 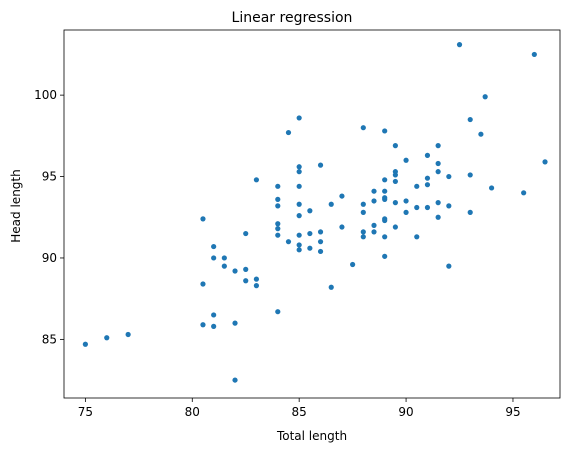 What do you see at coordinates (85, 412) in the screenshot?
I see `x-tick-label: 75` at bounding box center [85, 412].